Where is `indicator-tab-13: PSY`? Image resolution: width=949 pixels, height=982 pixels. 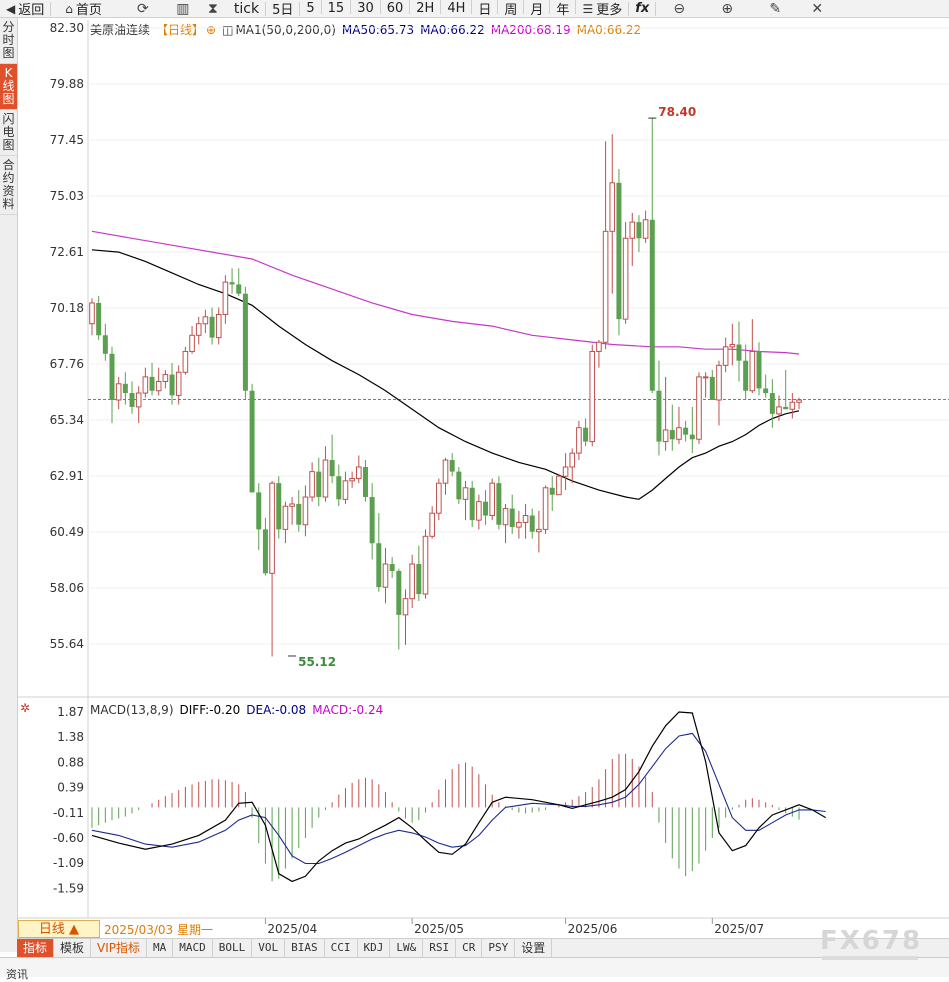 indicator-tab-13: PSY is located at coordinates (499, 948).